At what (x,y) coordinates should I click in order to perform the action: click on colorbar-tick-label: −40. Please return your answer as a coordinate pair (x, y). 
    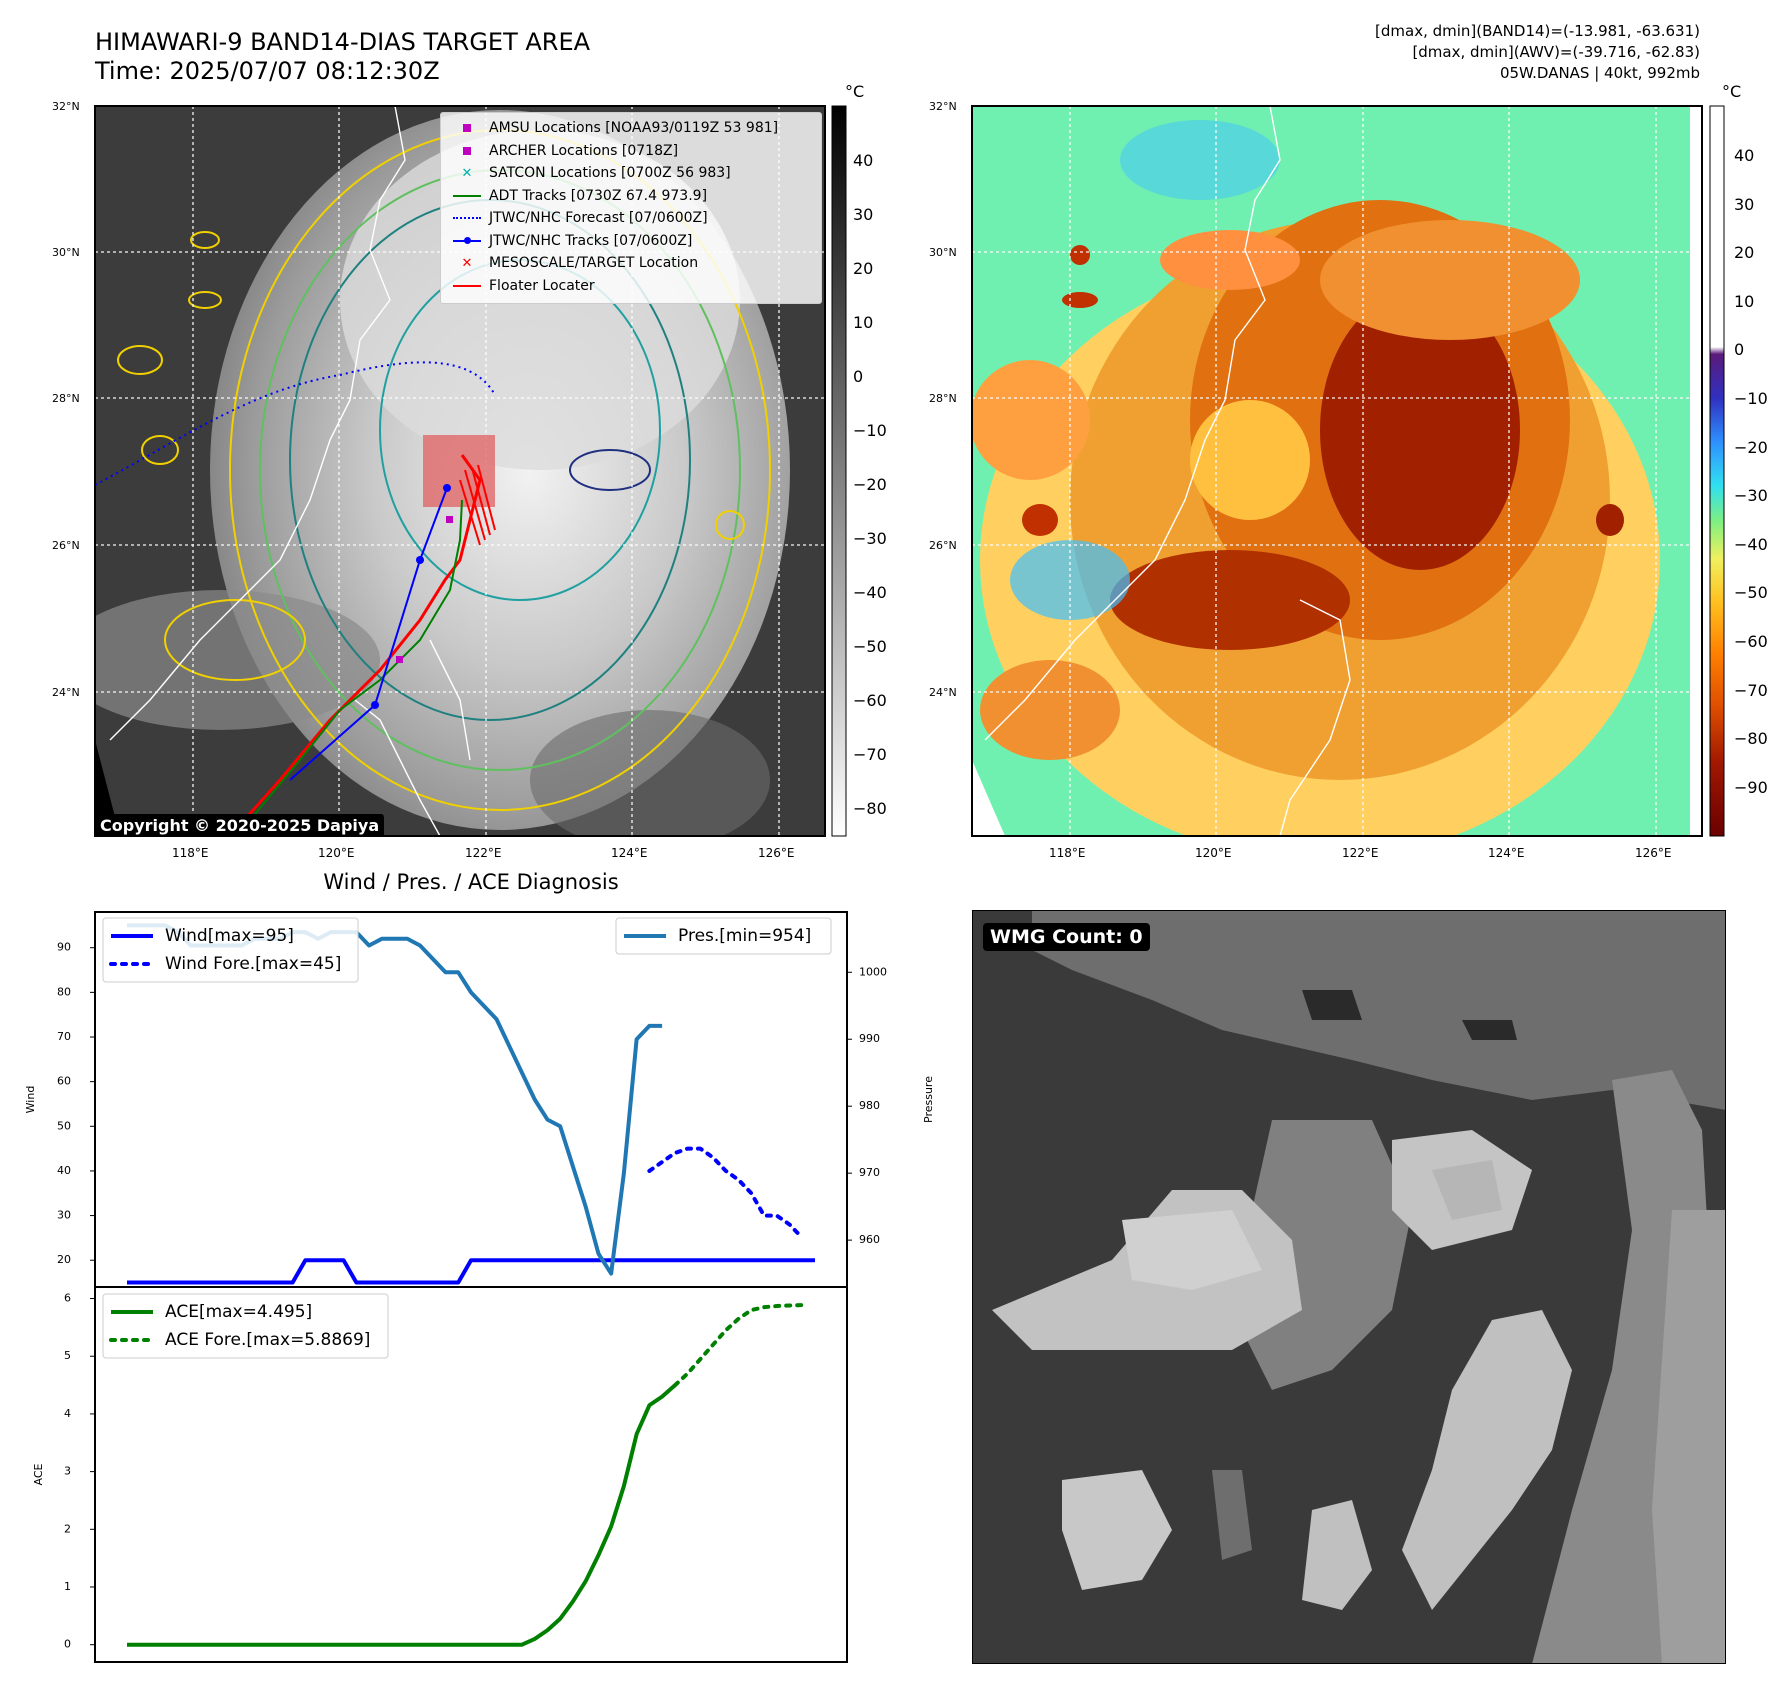
    Looking at the image, I should click on (870, 592).